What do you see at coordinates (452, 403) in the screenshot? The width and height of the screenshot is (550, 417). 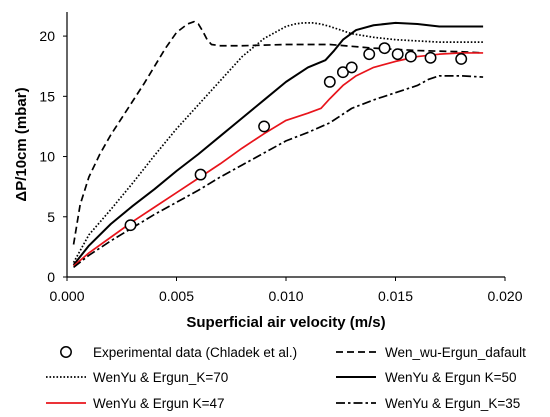 I see `legend-label: WenYu & Ergun_K=35` at bounding box center [452, 403].